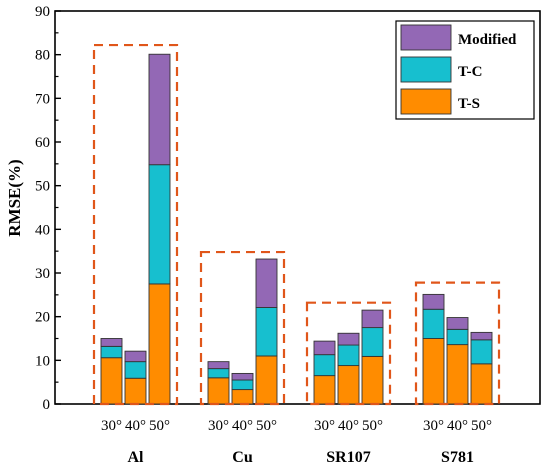 The width and height of the screenshot is (550, 468). Describe the element at coordinates (42, 143) in the screenshot. I see `y-tick-label: 60` at that location.